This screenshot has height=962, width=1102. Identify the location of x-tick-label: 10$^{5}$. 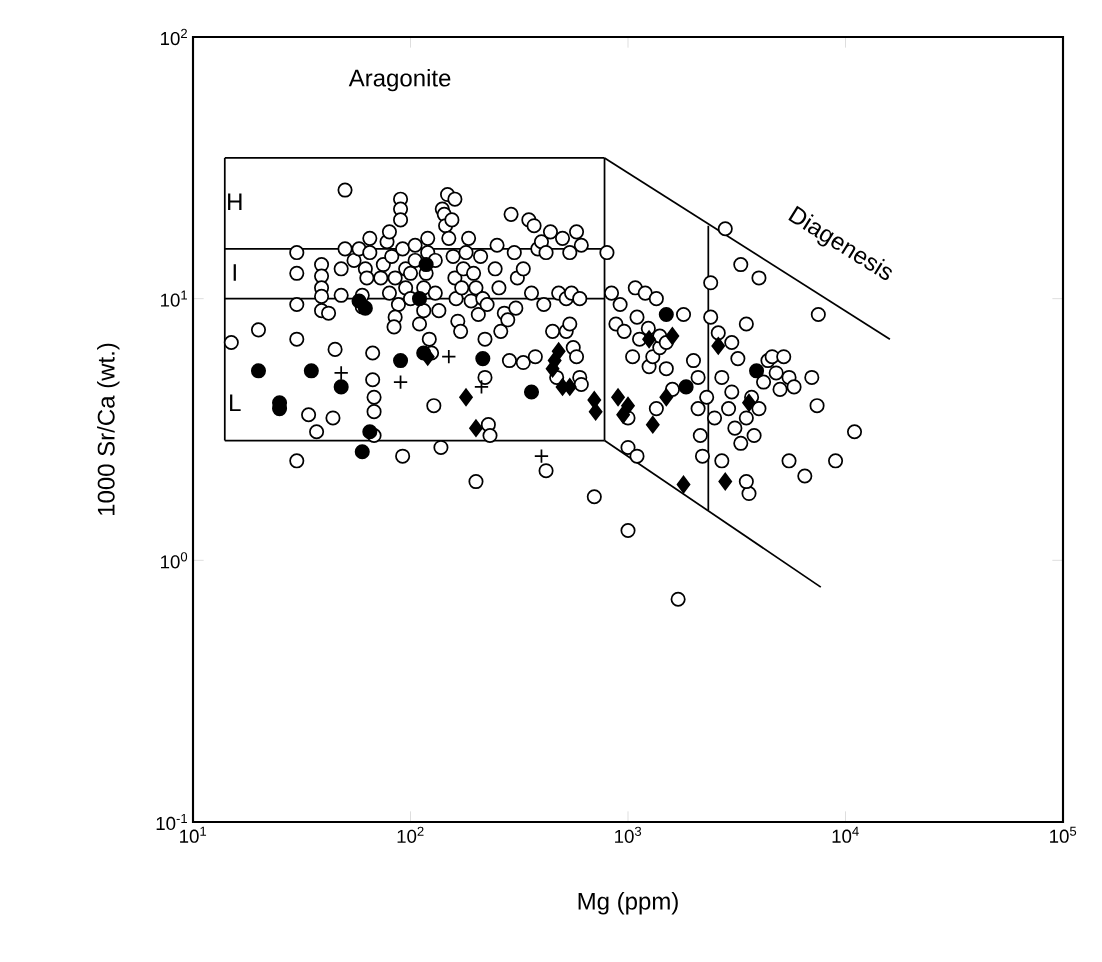
(1063, 834).